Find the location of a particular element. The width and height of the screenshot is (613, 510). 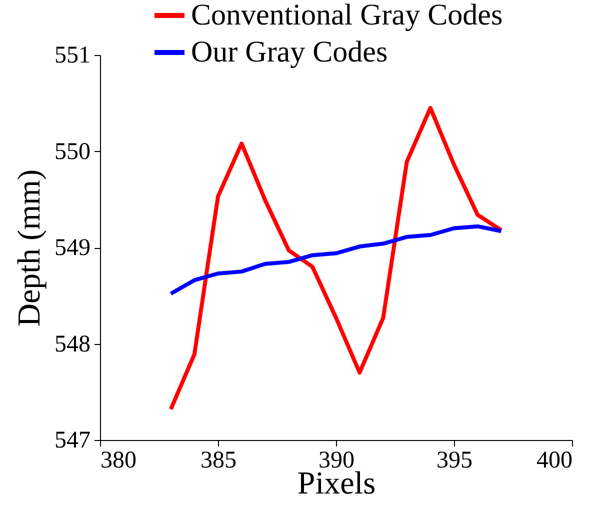

x-tick-label: 380 is located at coordinates (118, 461).